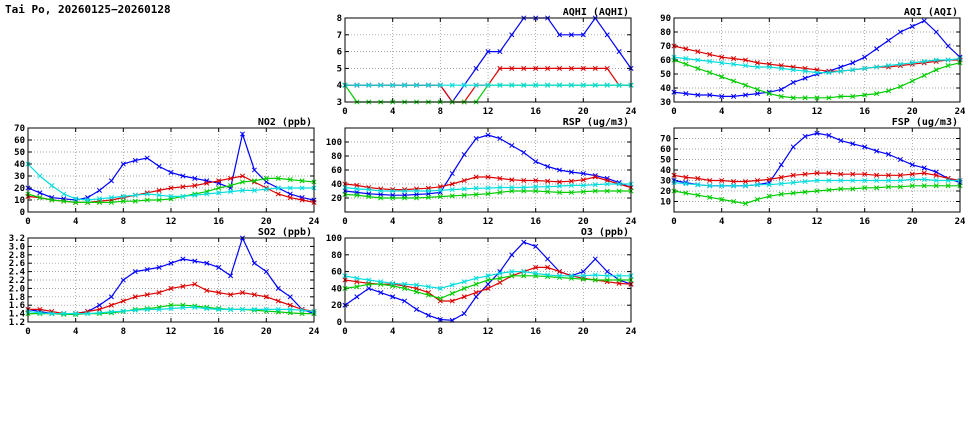 This screenshot has width=975, height=447. What do you see at coordinates (285, 232) in the screenshot?
I see `svg-text: SO2 (ppb)` at bounding box center [285, 232].